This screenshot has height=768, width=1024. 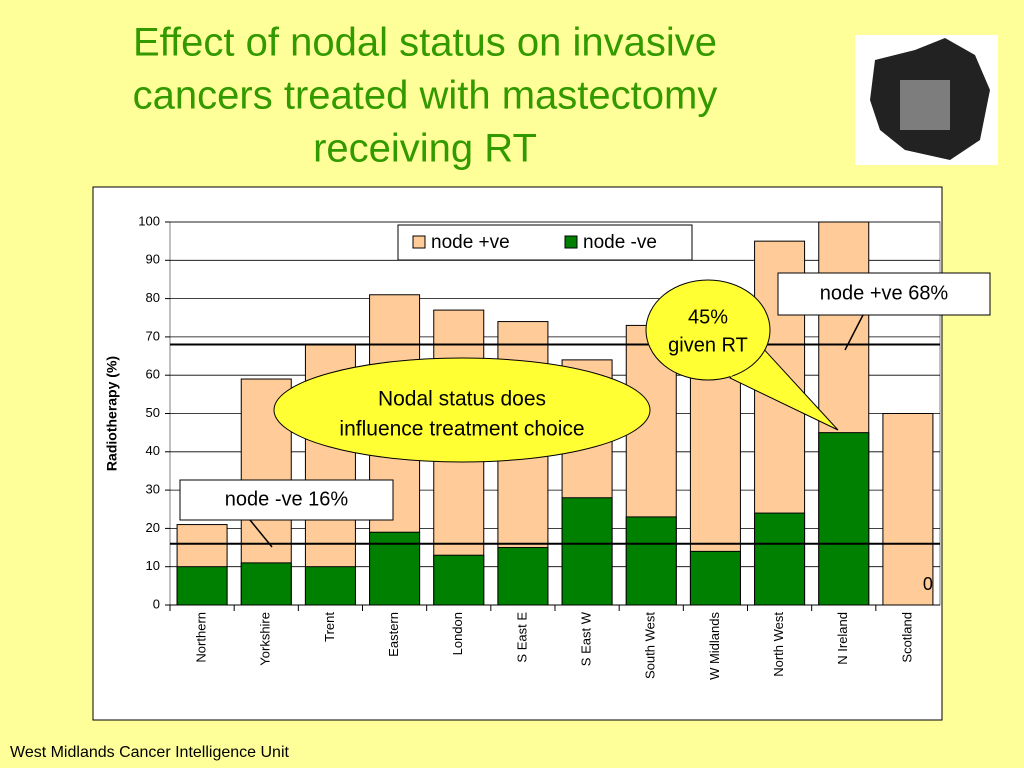 I want to click on callout-text: Nodal status does, so click(x=462, y=399).